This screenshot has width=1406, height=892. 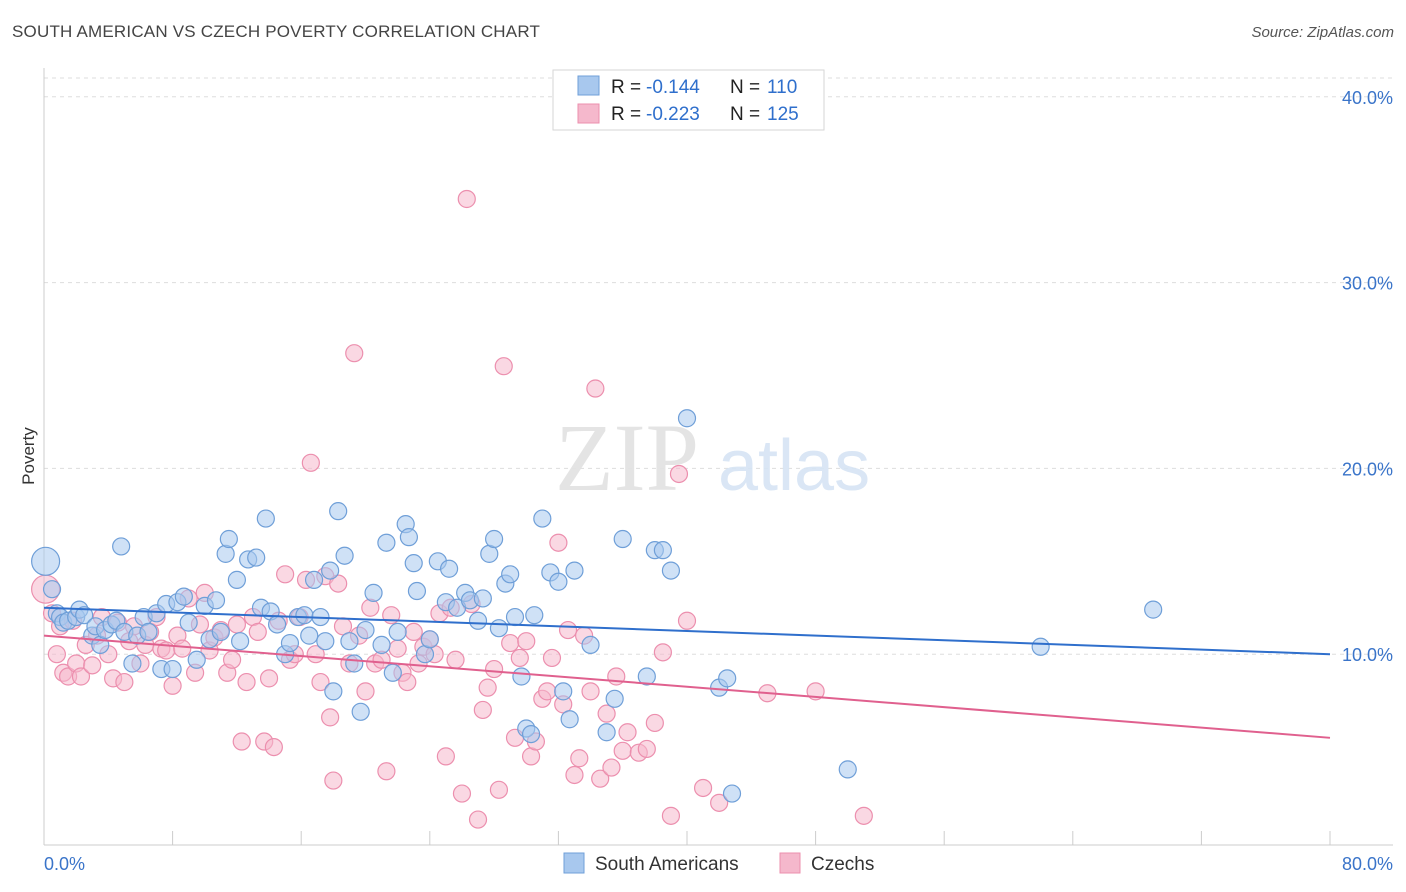 What do you see at coordinates (1367, 98) in the screenshot?
I see `y-tick-label: 40.0%` at bounding box center [1367, 98].